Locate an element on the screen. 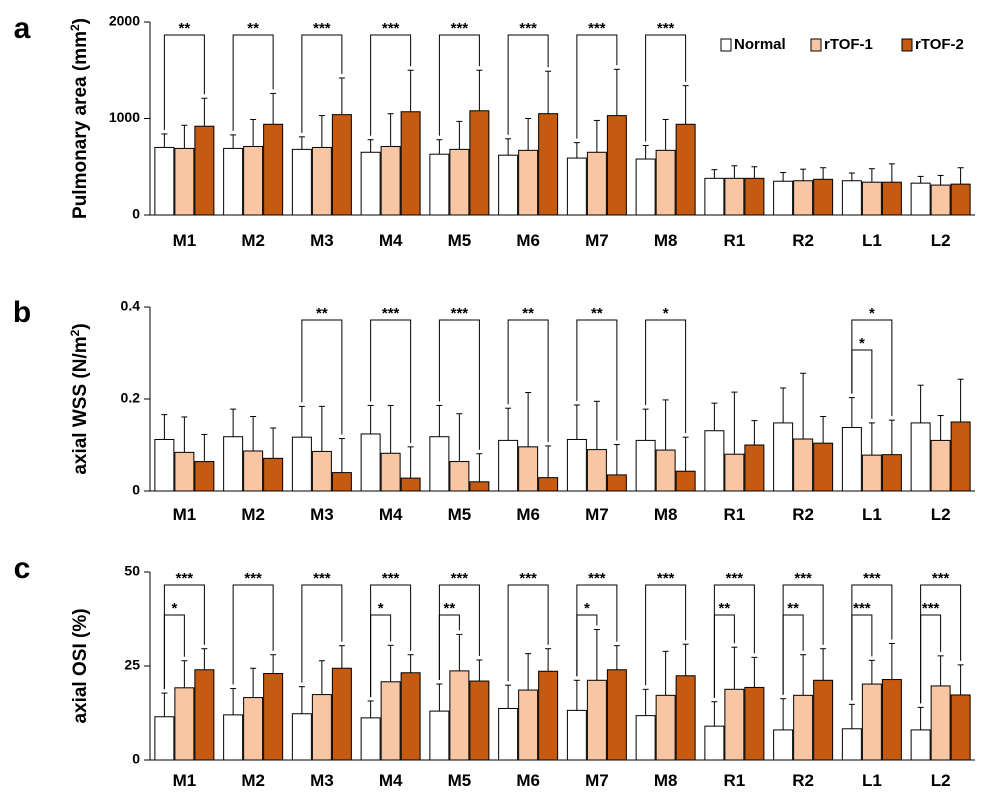 This screenshot has width=1005, height=800. x-category-label: M8 is located at coordinates (666, 780).